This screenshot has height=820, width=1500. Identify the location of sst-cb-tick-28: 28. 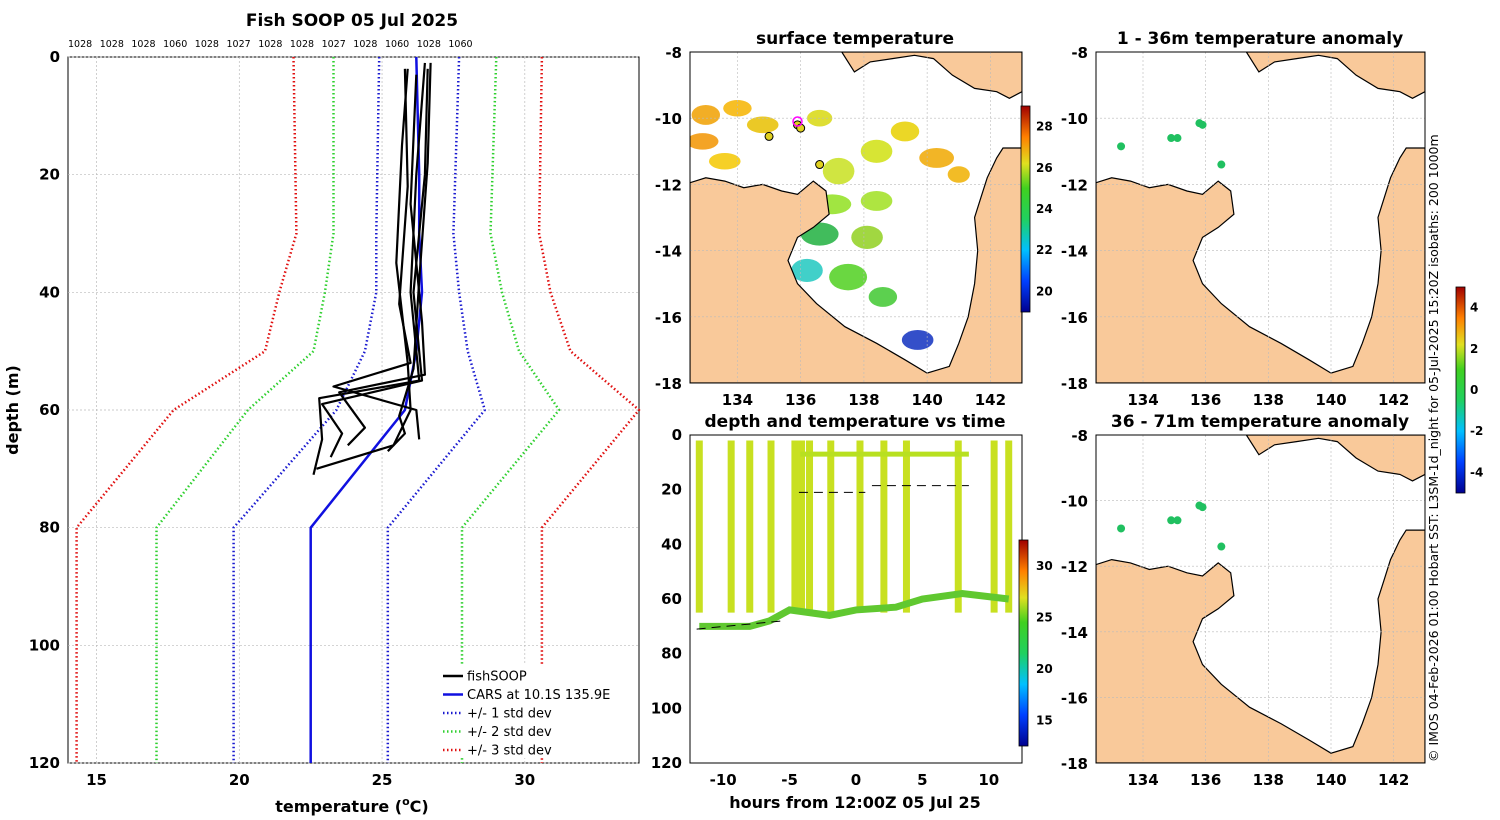
(1044, 127).